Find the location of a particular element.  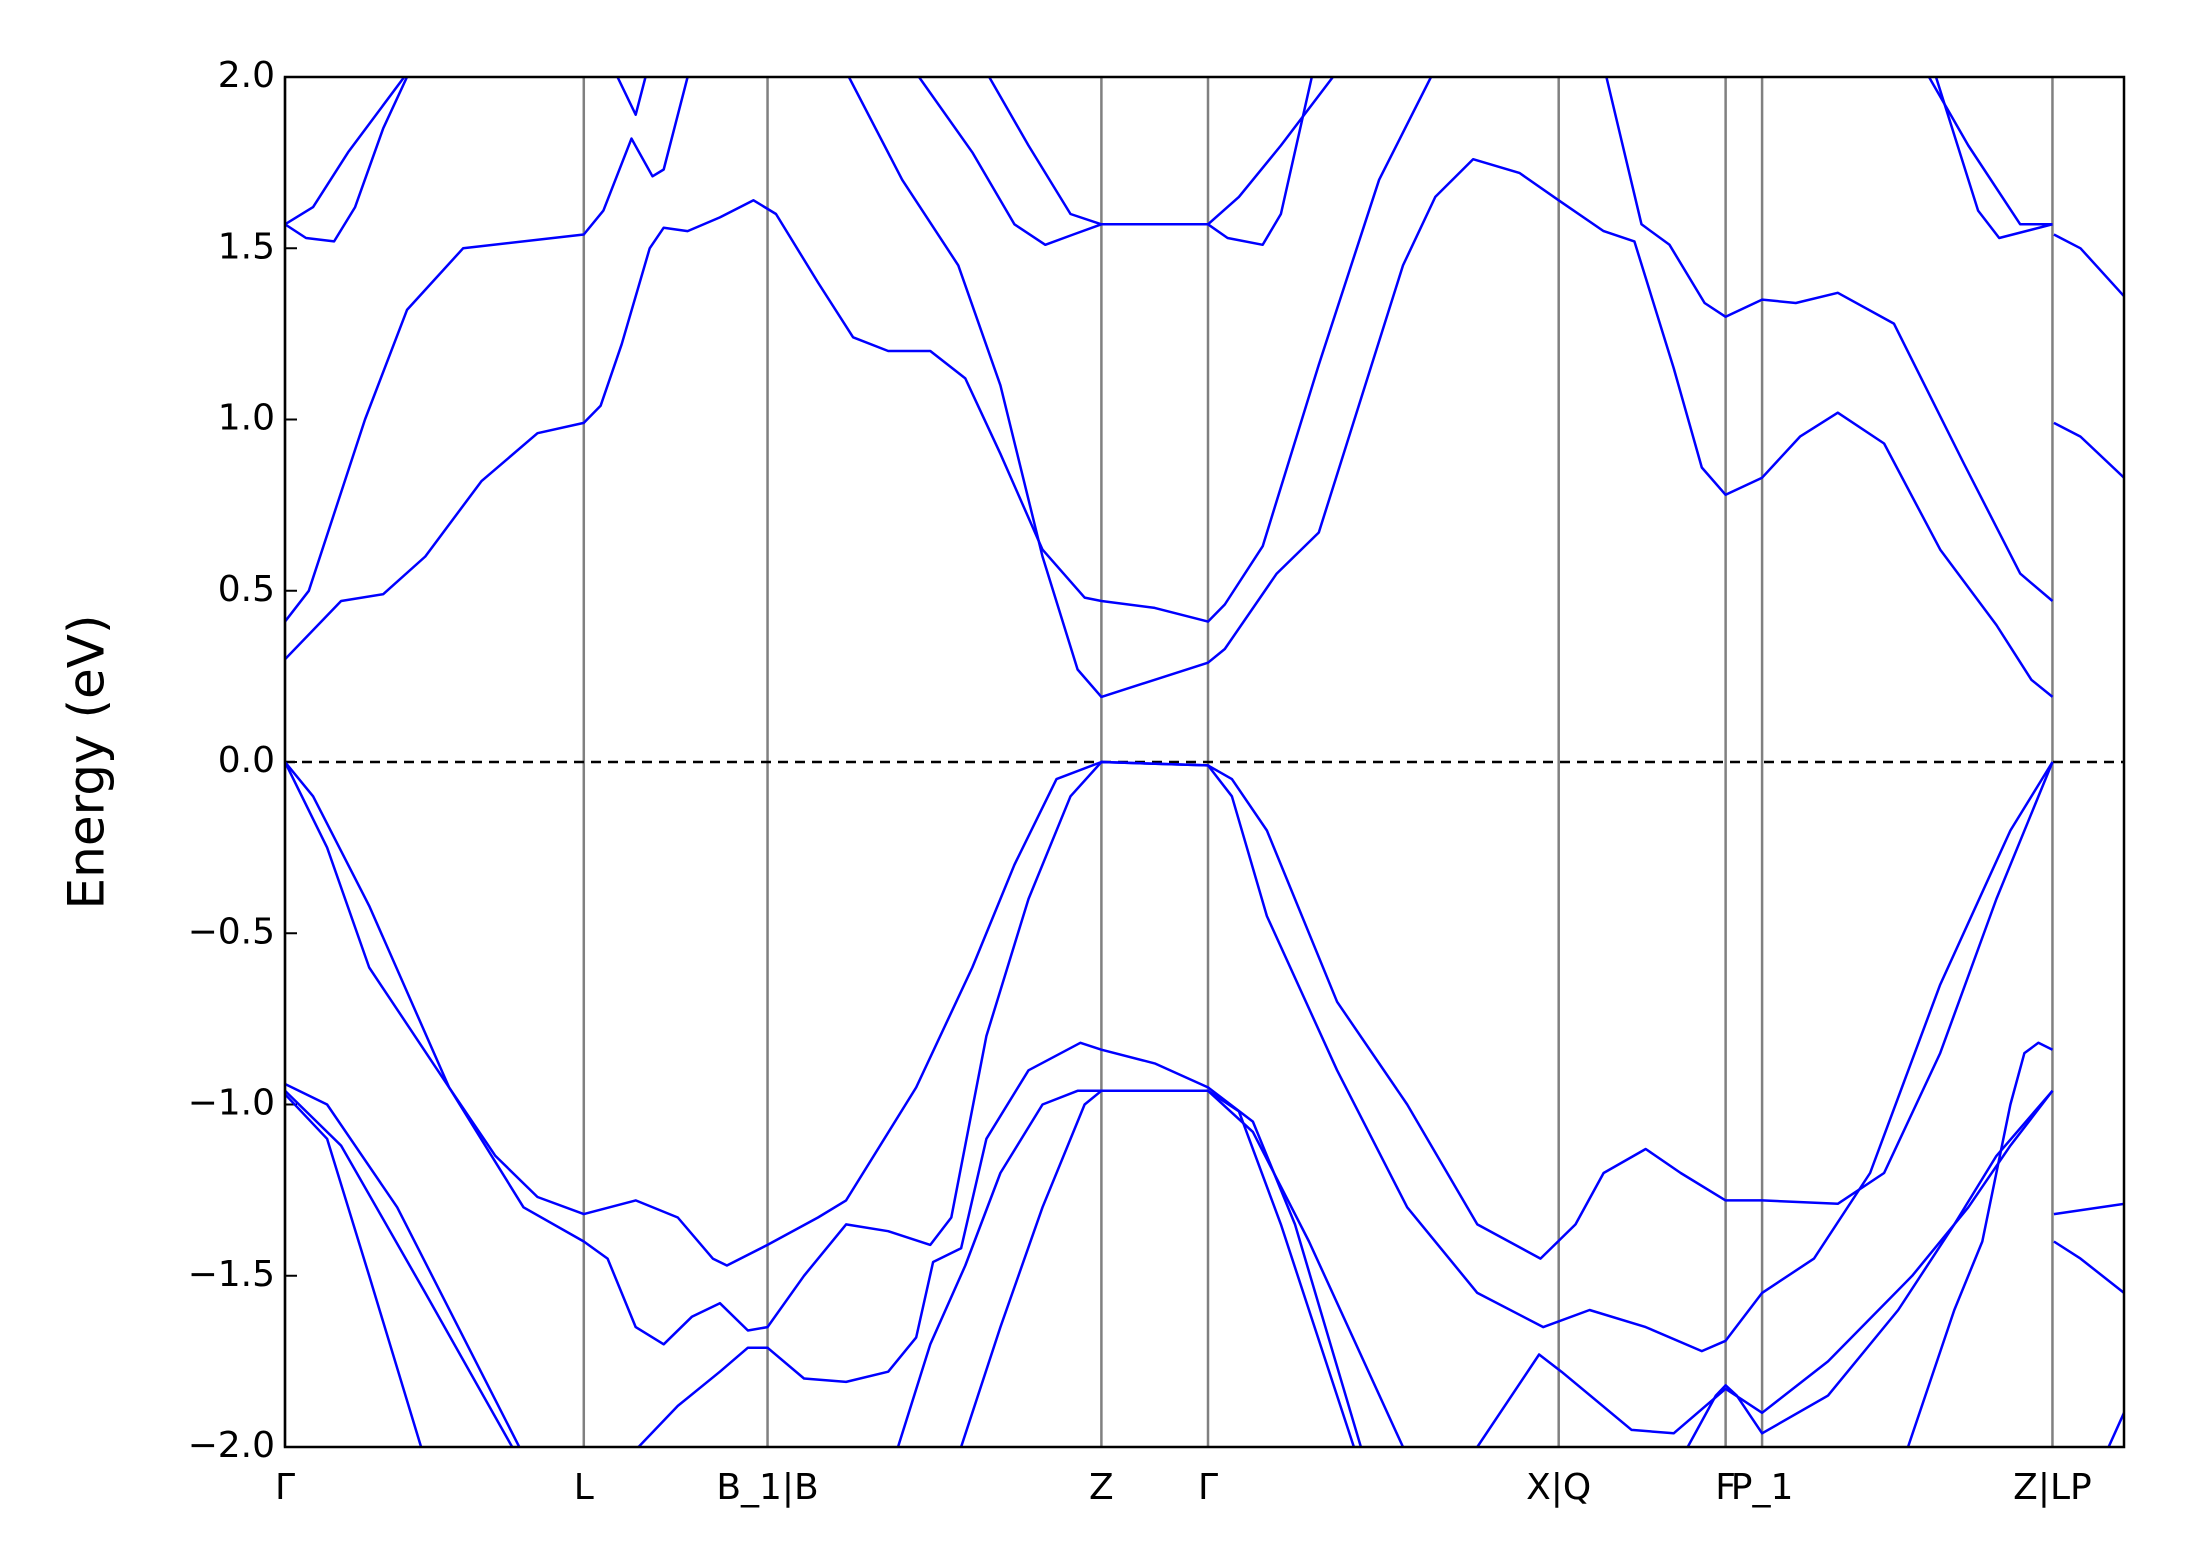

x-tick-label: B_1|B is located at coordinates (767, 1487).